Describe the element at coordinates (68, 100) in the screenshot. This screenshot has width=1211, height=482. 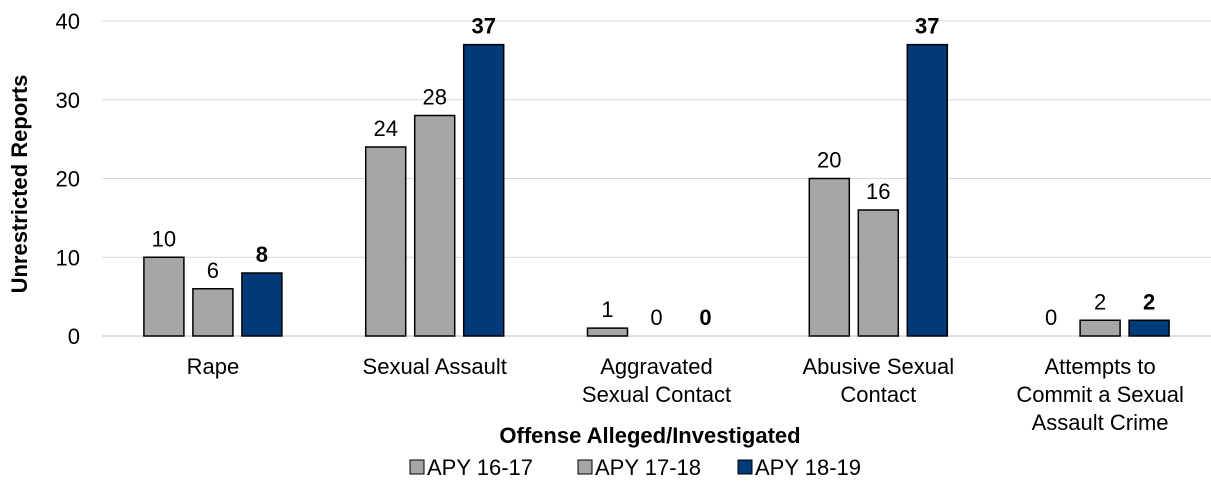
I see `y-tick-label: 30` at that location.